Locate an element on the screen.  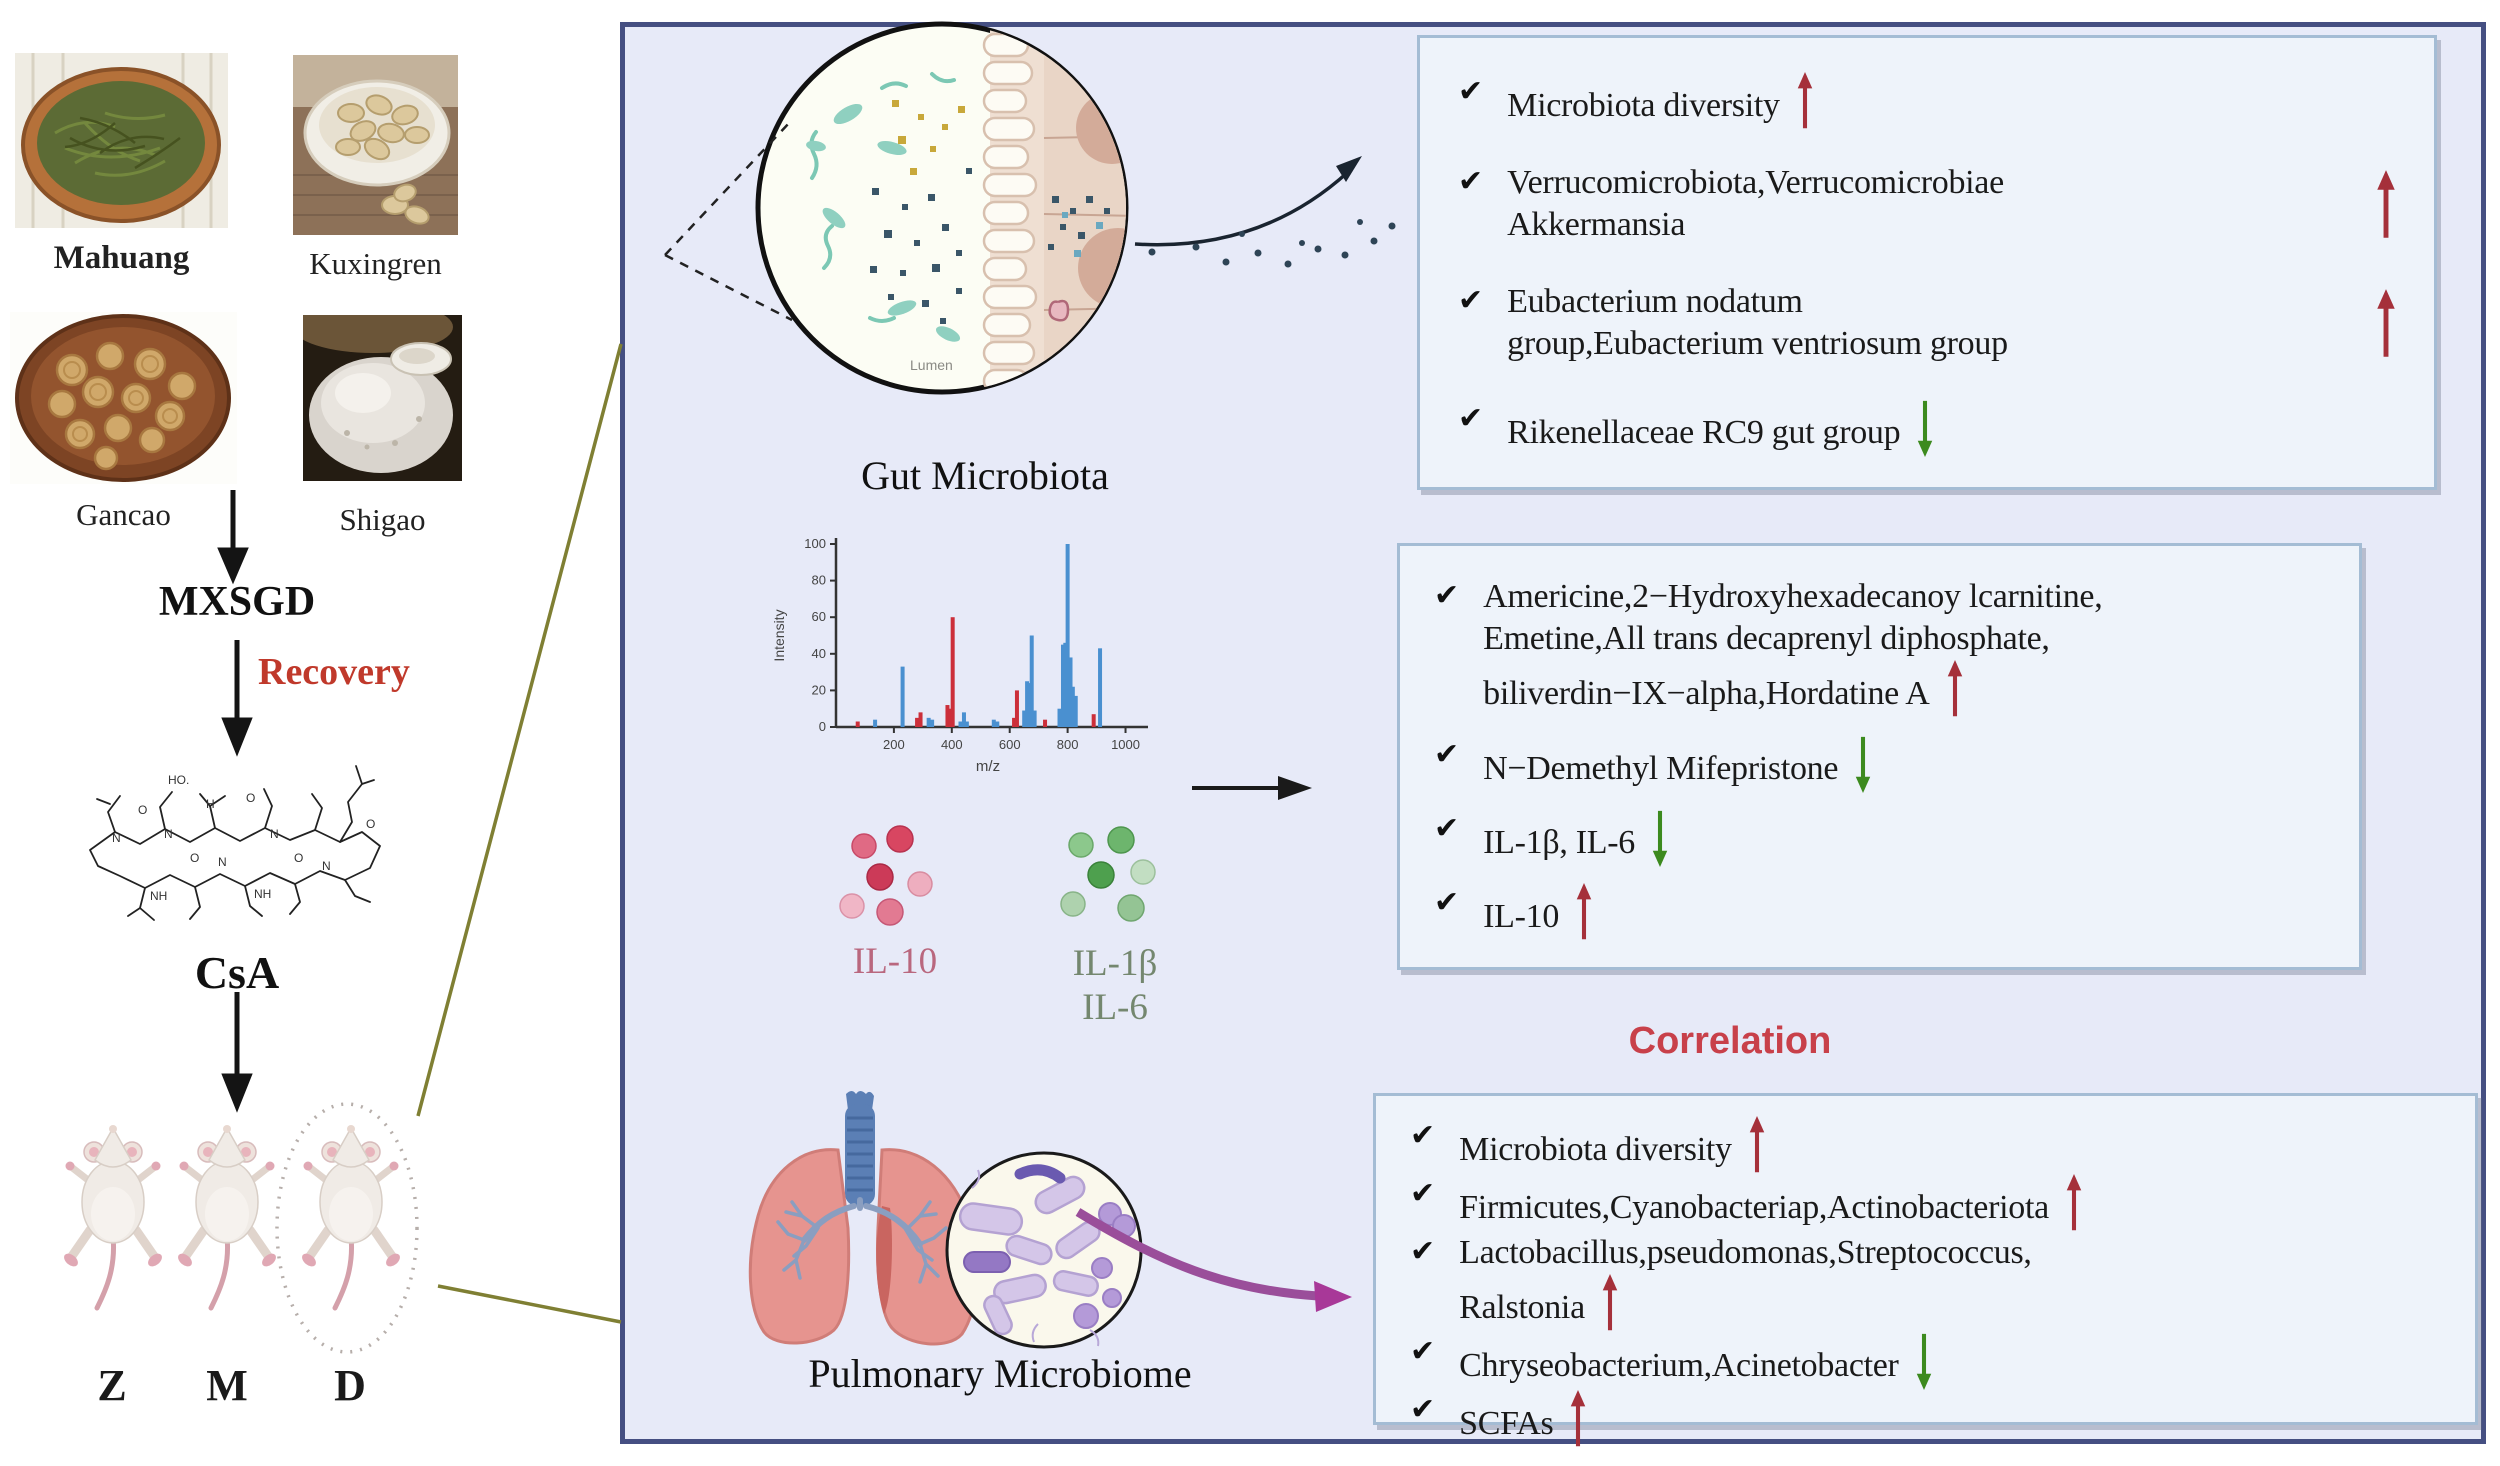
finding-item: ✔ Rikenellaceae RC9 gut group is located at coordinates (1928, 428).